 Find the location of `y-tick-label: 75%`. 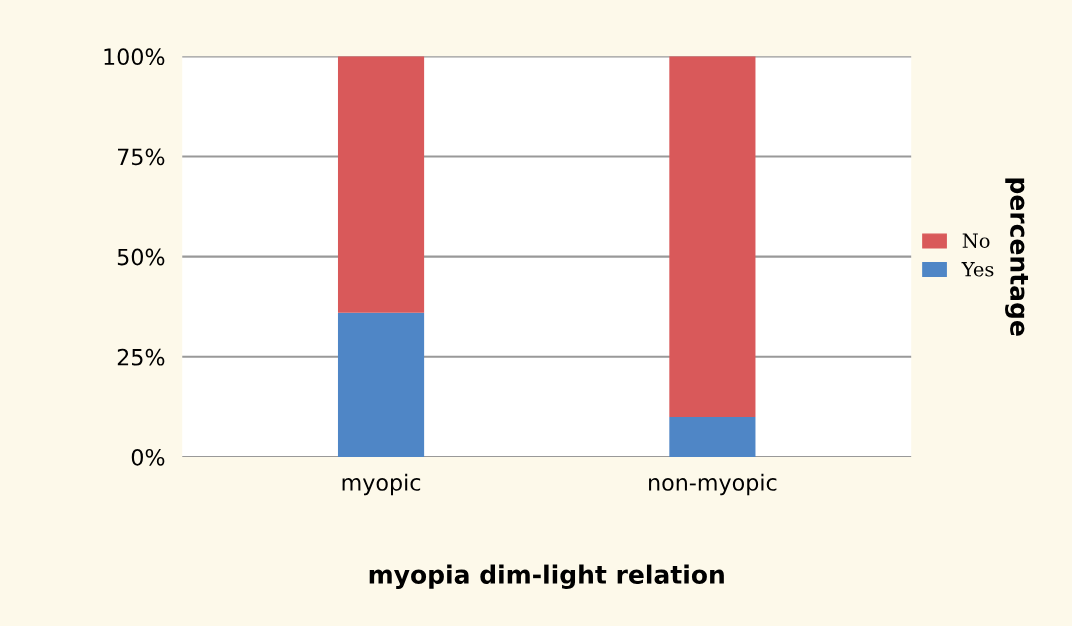

y-tick-label: 75% is located at coordinates (141, 157).